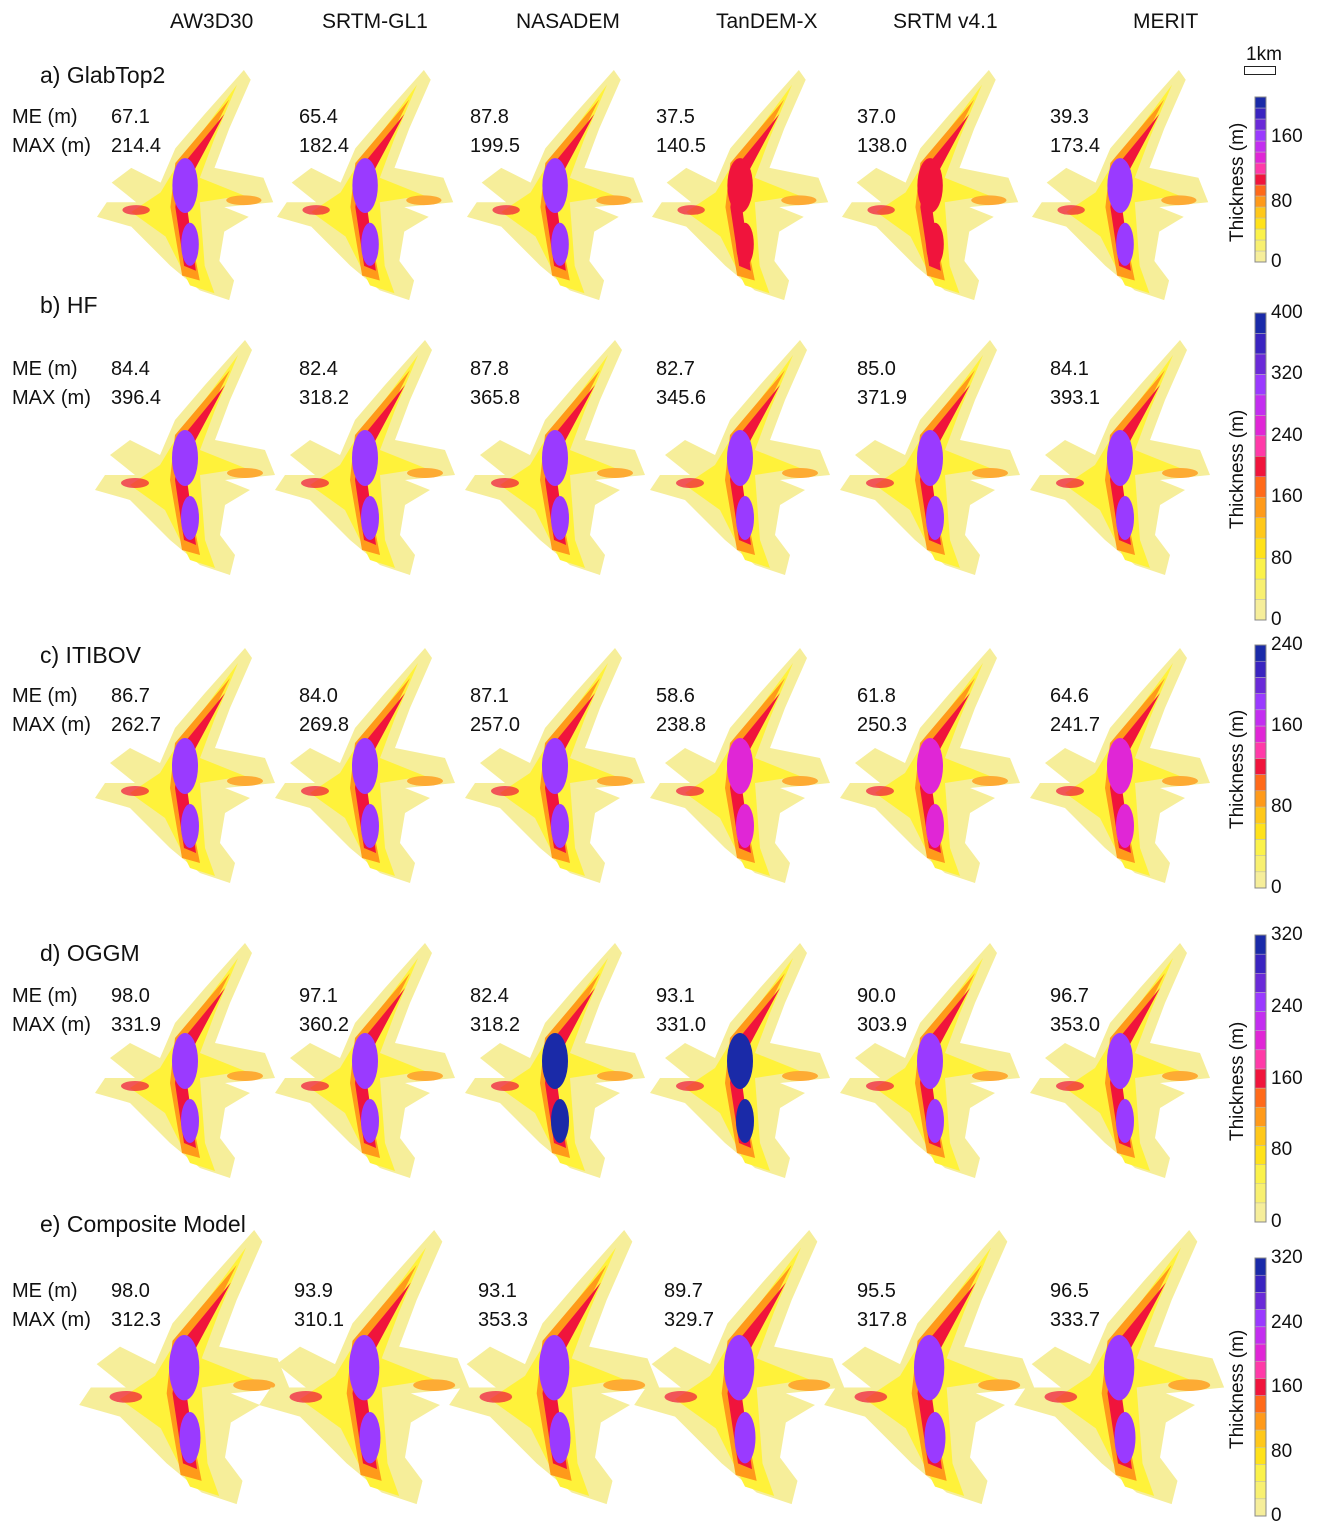 Image resolution: width=1323 pixels, height=1527 pixels. I want to click on max-value: 241.7, so click(1075, 725).